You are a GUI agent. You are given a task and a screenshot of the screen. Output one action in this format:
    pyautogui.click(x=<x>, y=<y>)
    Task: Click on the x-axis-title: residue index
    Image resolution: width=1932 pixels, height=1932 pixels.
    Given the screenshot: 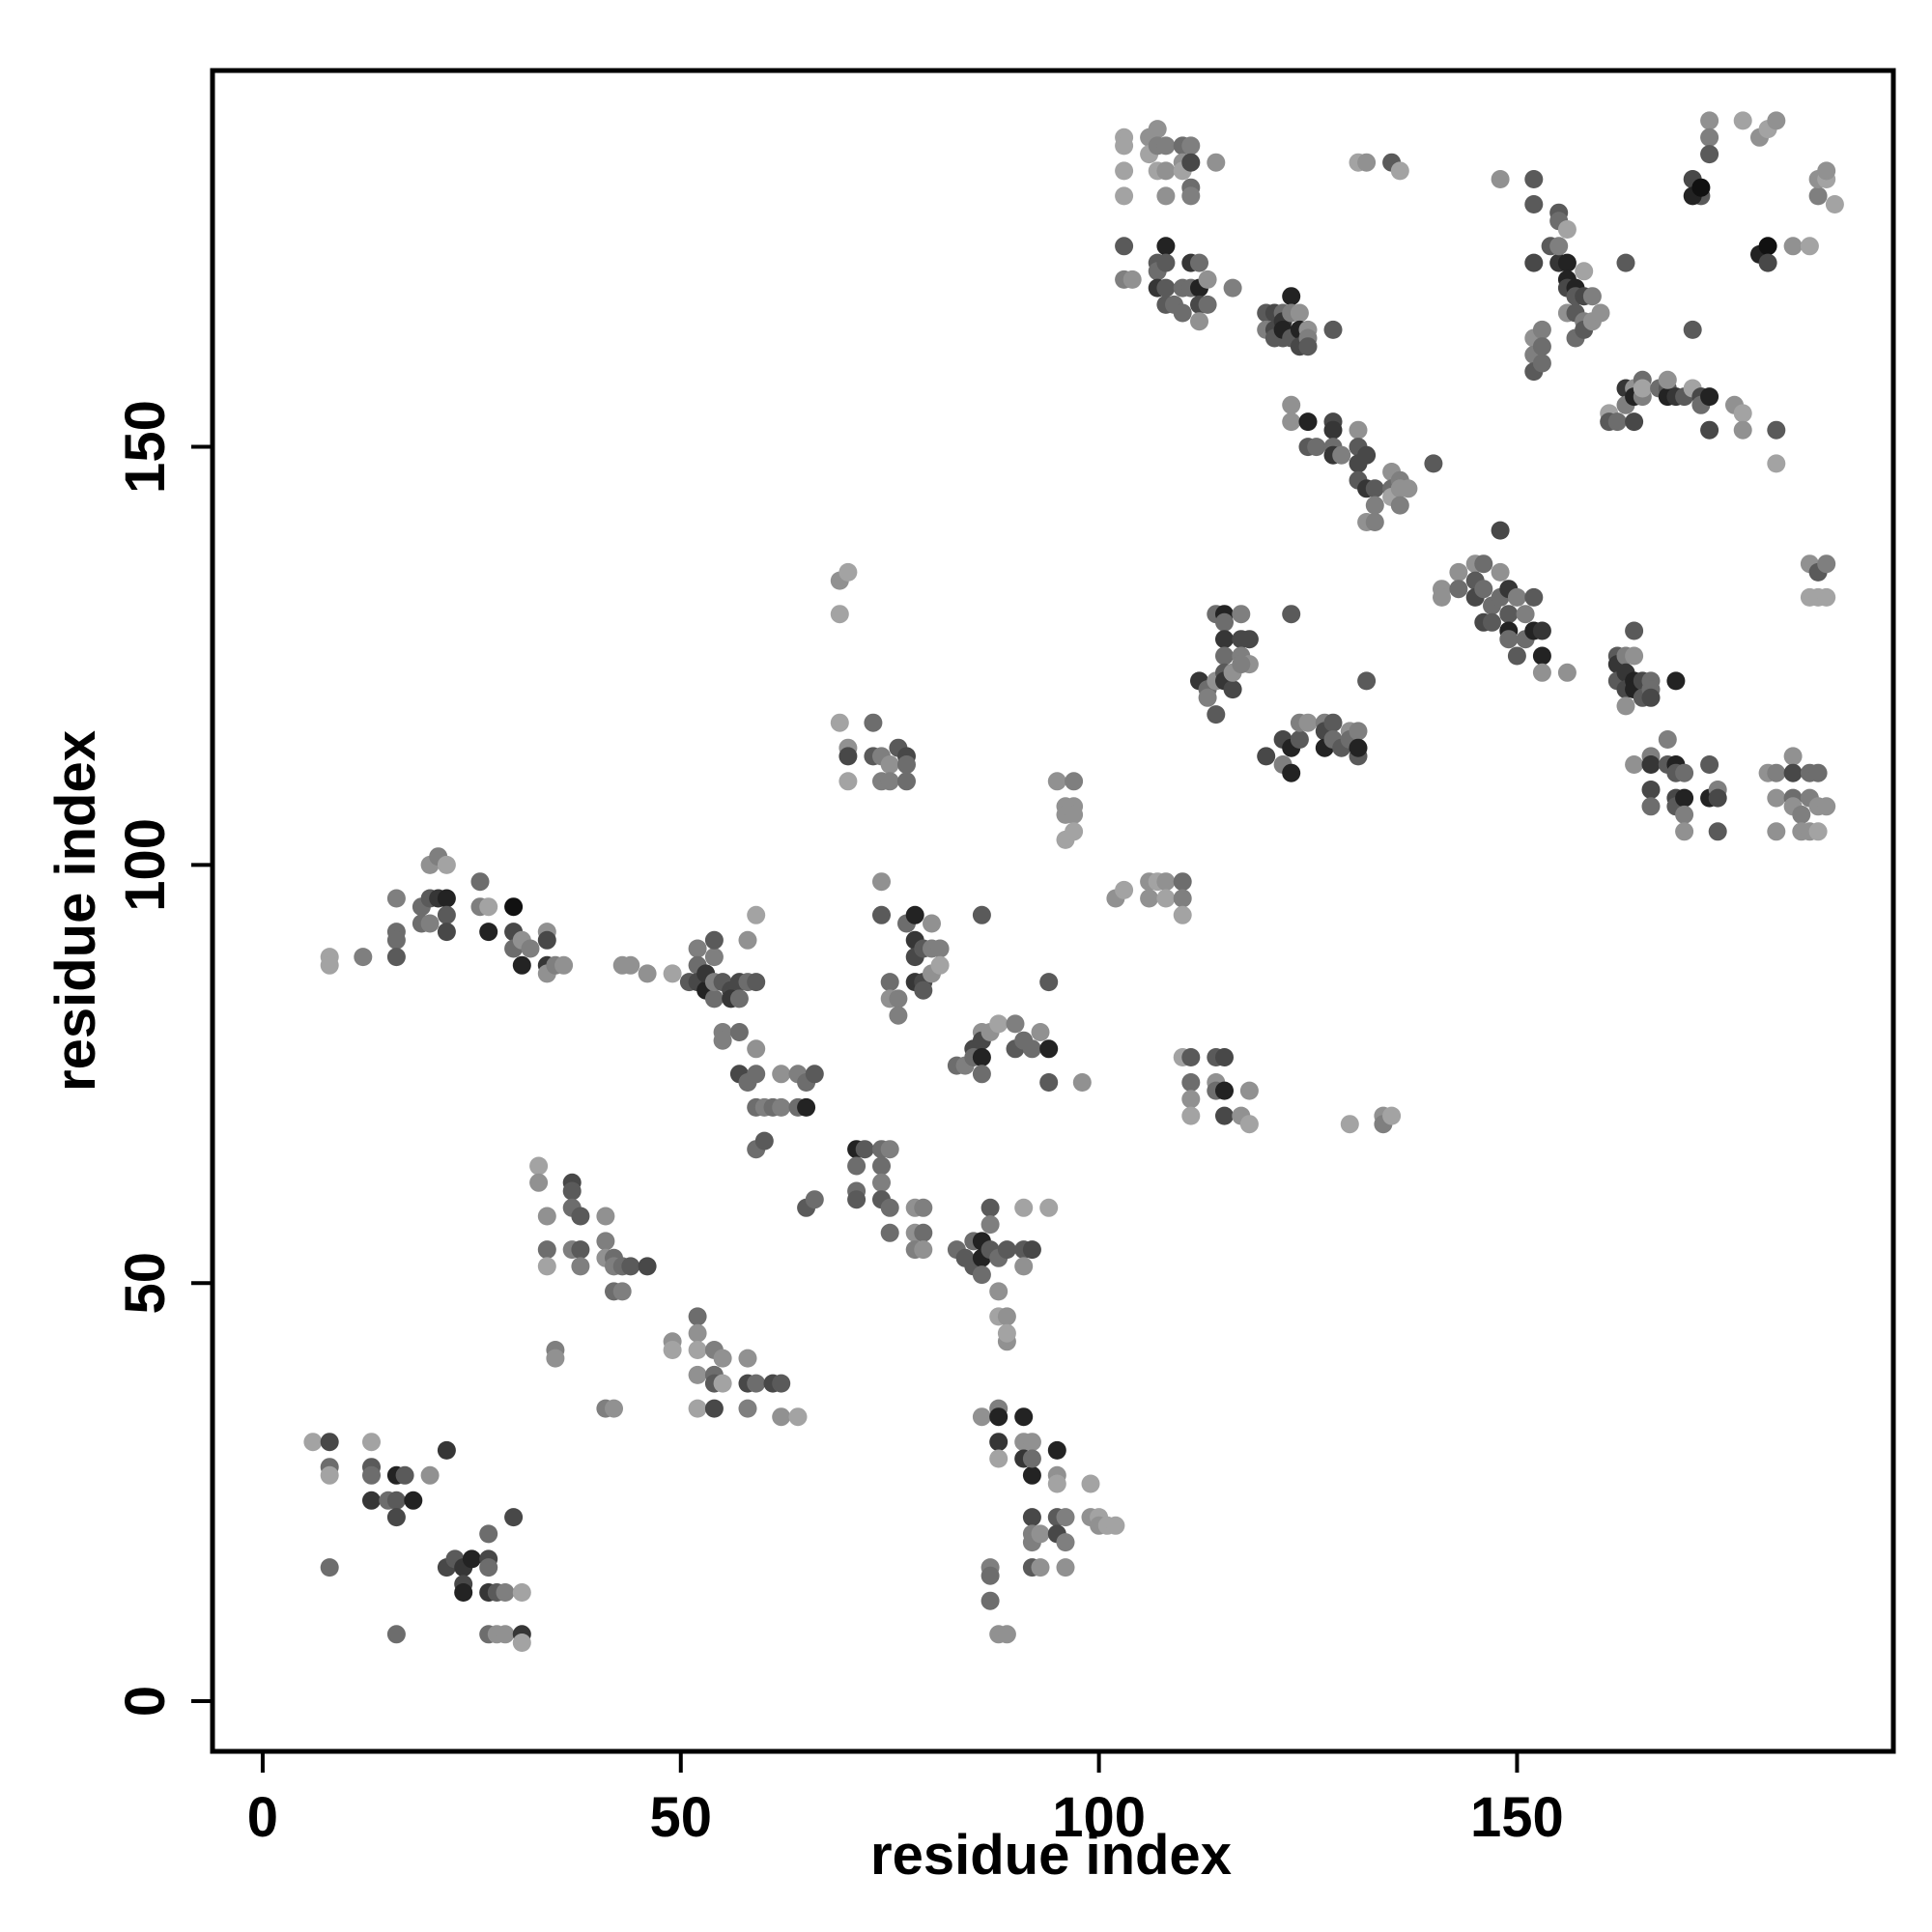 What is the action you would take?
    pyautogui.click(x=1051, y=1855)
    